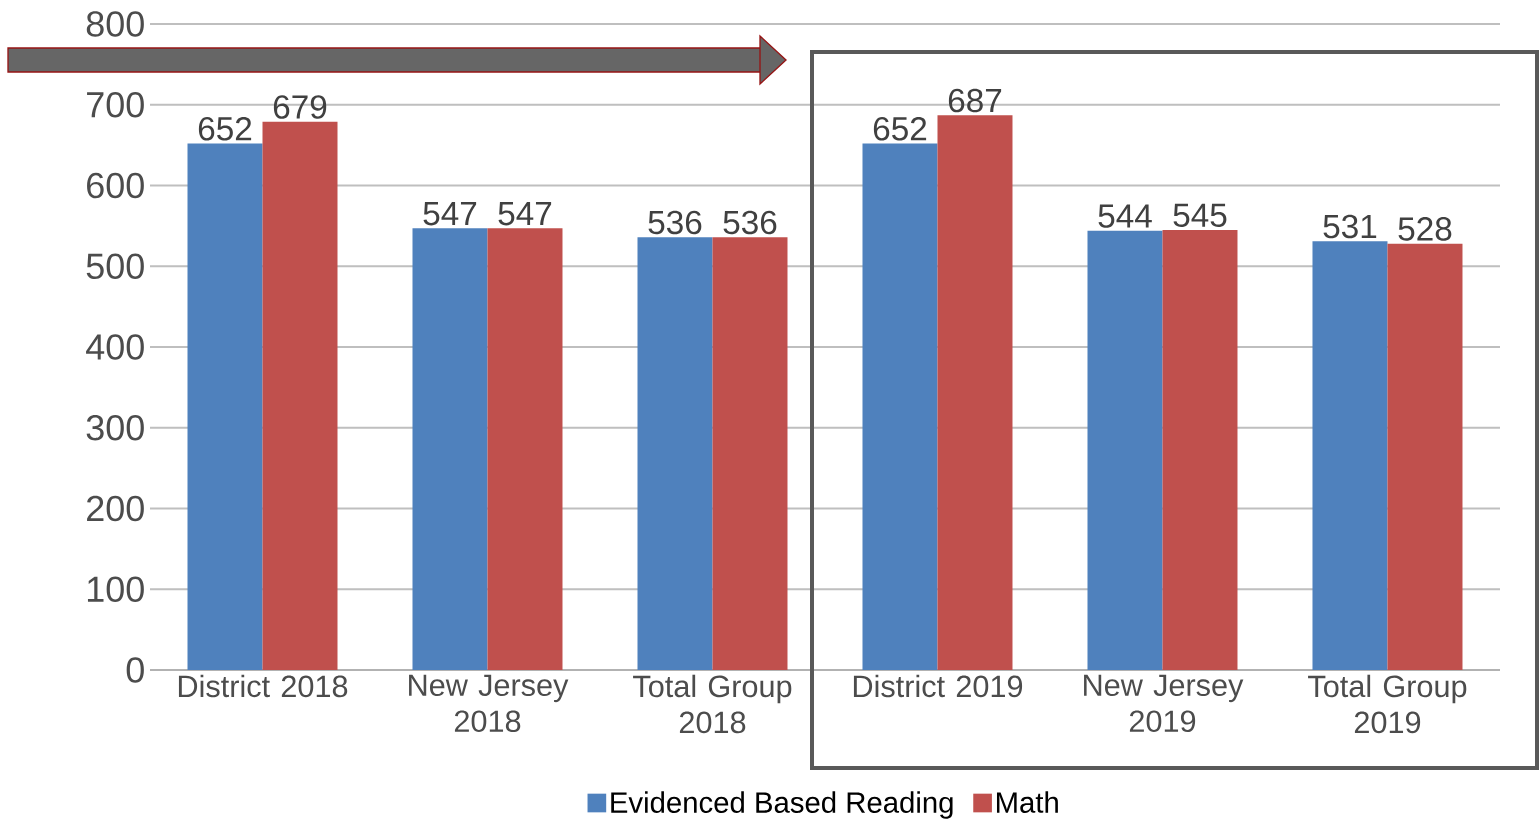 Image resolution: width=1539 pixels, height=822 pixels. I want to click on y-tick-label: 500, so click(115, 266).